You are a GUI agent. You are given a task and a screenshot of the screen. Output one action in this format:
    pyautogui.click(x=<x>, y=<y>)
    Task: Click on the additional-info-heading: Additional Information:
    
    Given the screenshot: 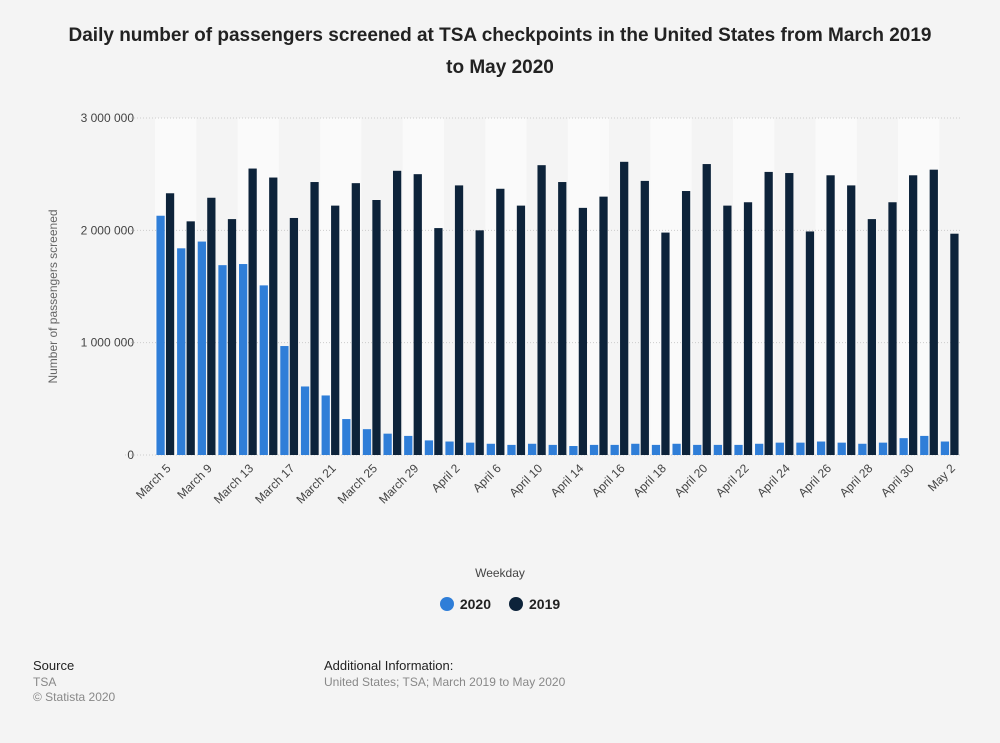 What is the action you would take?
    pyautogui.click(x=389, y=665)
    